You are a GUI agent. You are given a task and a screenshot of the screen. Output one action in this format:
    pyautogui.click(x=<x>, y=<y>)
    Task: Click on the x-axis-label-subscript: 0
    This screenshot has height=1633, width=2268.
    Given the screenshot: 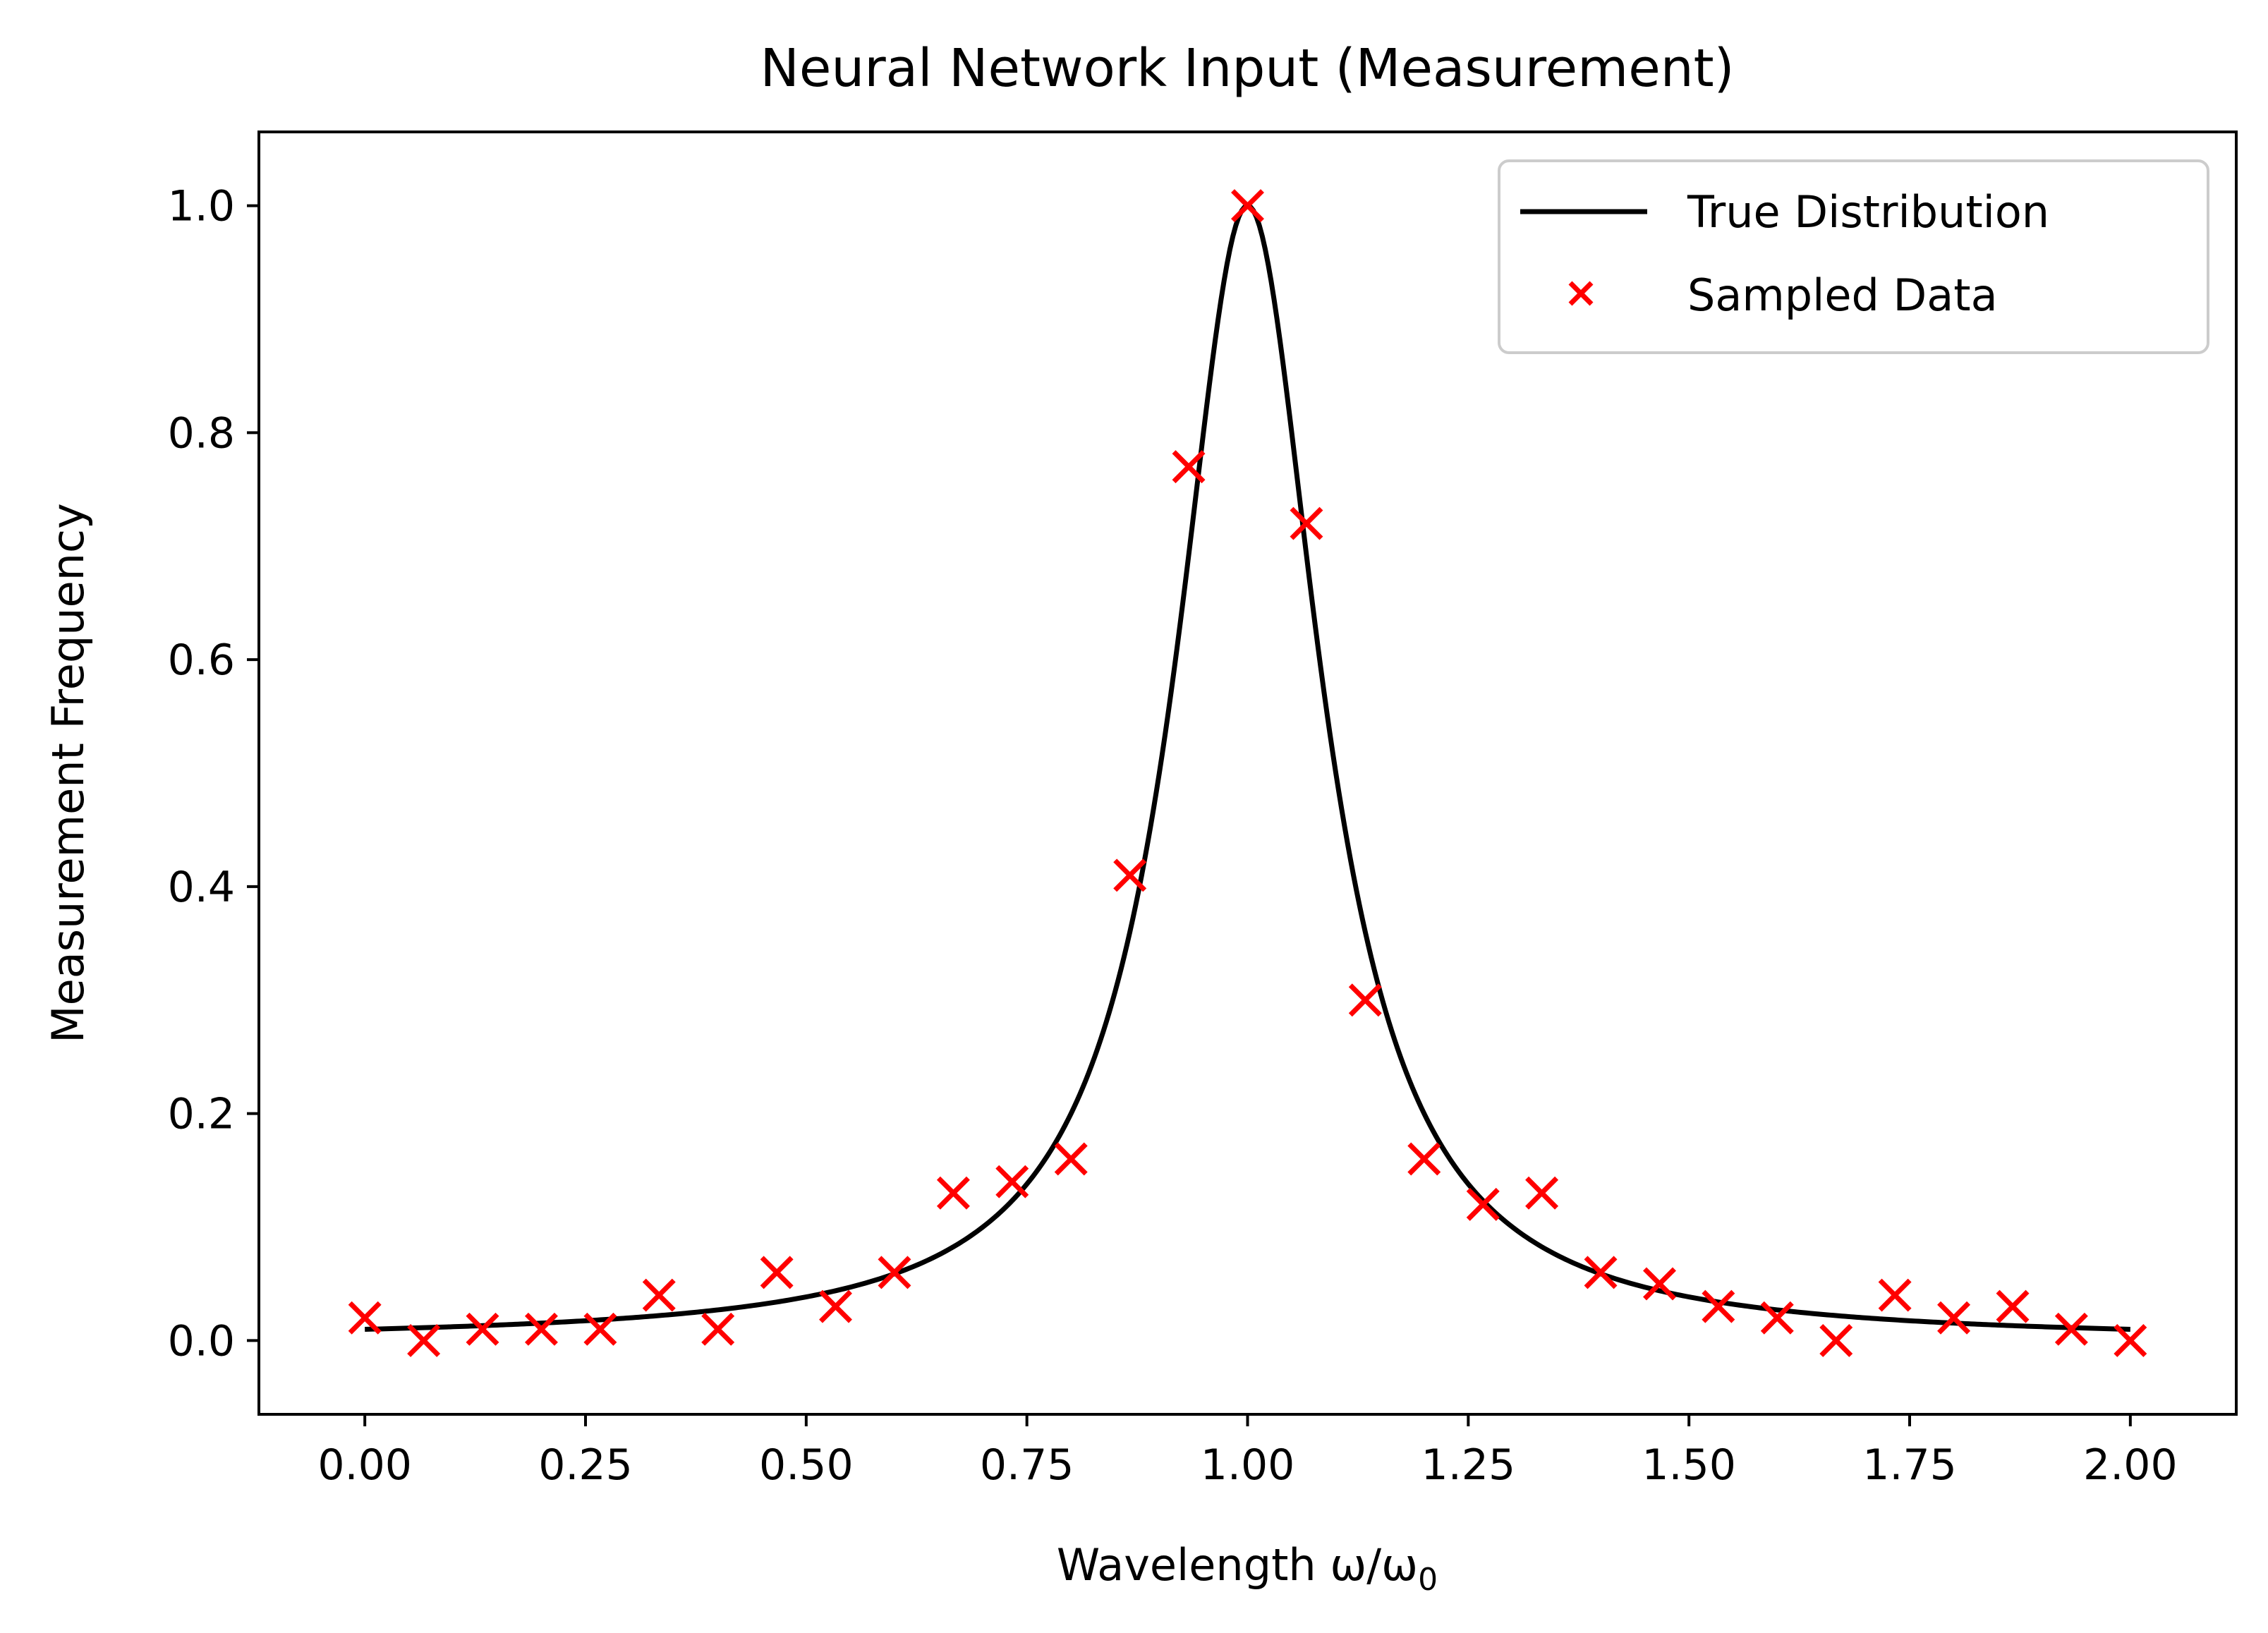 What is the action you would take?
    pyautogui.click(x=1428, y=1580)
    